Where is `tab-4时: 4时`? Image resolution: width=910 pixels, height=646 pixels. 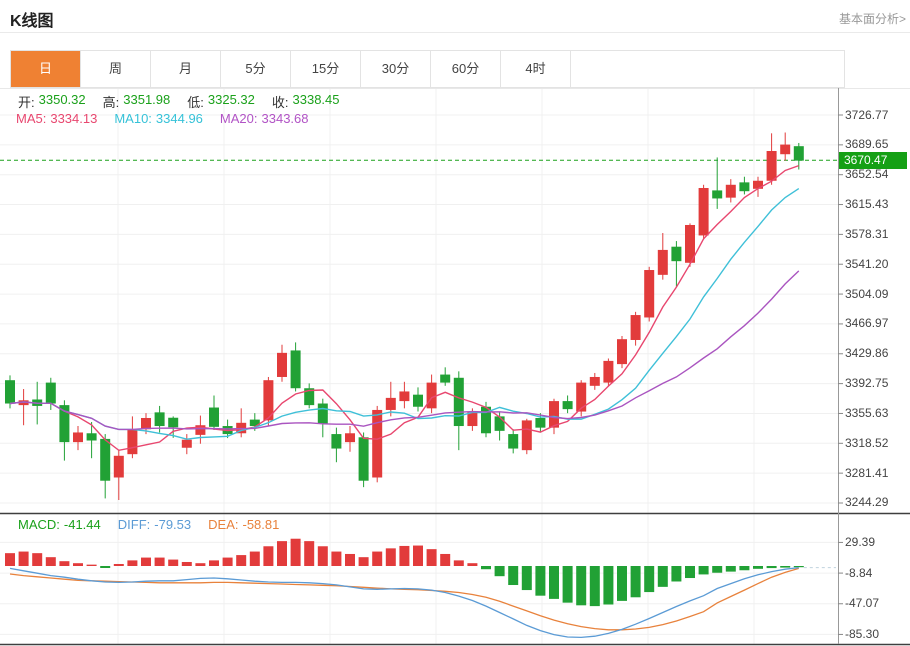 tab-4时: 4时 is located at coordinates (536, 69).